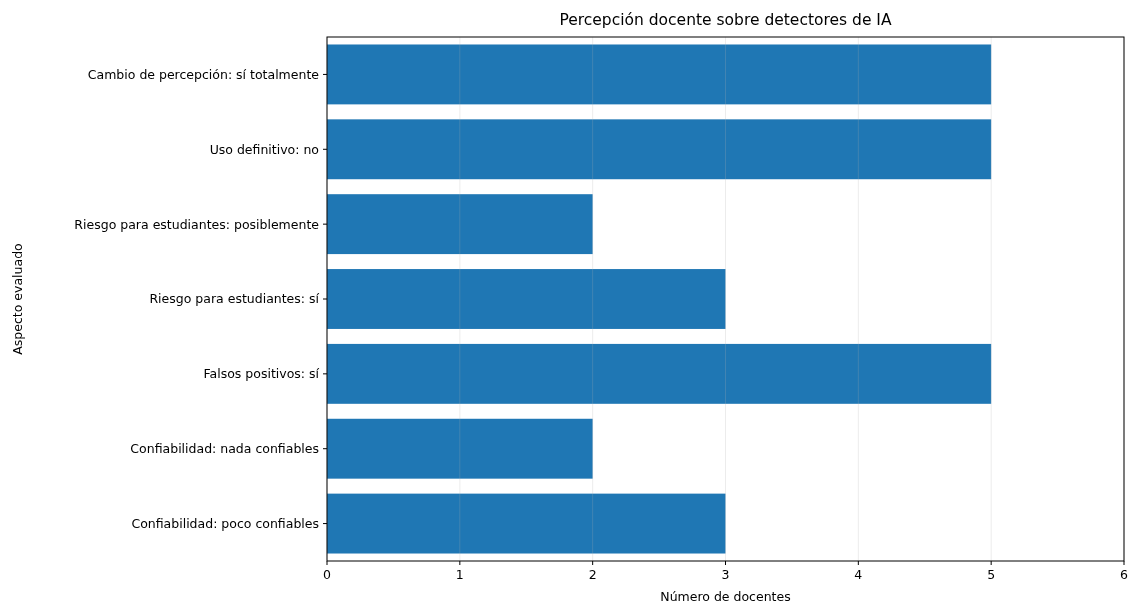 The width and height of the screenshot is (1131, 606). What do you see at coordinates (725, 20) in the screenshot?
I see `chart-title: Percepción docente sobre detectores de IA` at bounding box center [725, 20].